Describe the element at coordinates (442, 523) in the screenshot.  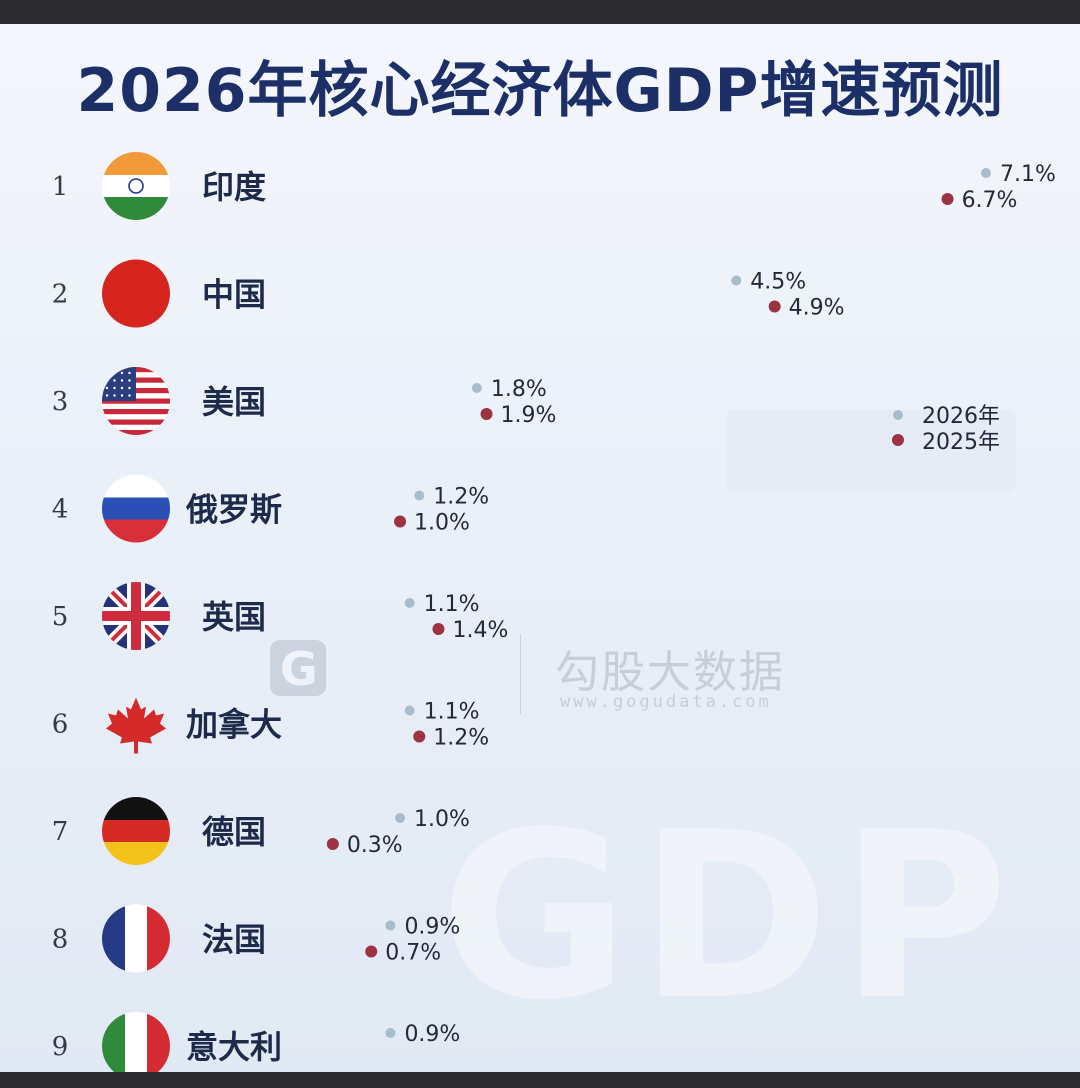
I see `value-label-2025: 1.0%` at that location.